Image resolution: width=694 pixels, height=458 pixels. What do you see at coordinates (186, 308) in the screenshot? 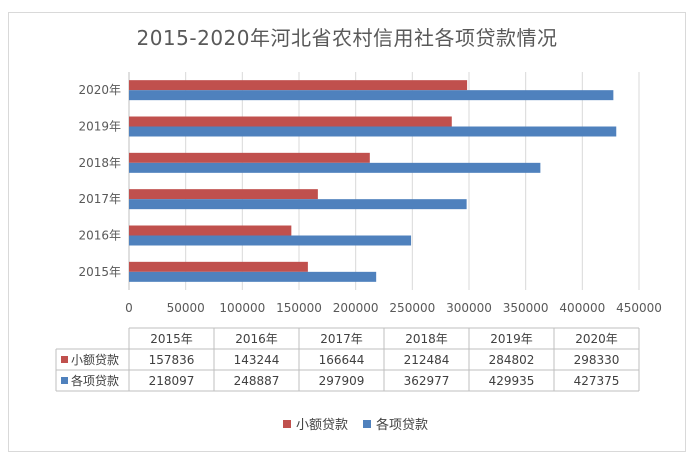
I see `x-tick-label: 50000` at bounding box center [186, 308].